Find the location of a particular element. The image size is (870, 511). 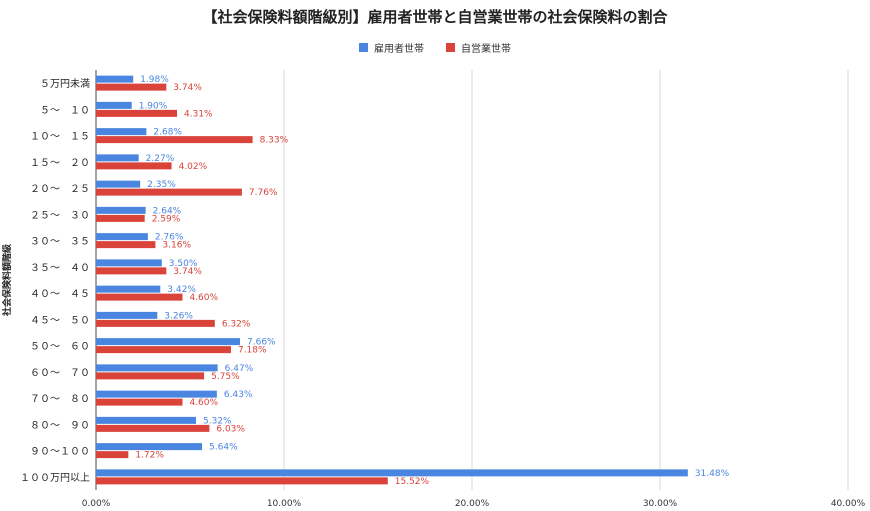

data-label-self-employed: 3.16% is located at coordinates (176, 246).